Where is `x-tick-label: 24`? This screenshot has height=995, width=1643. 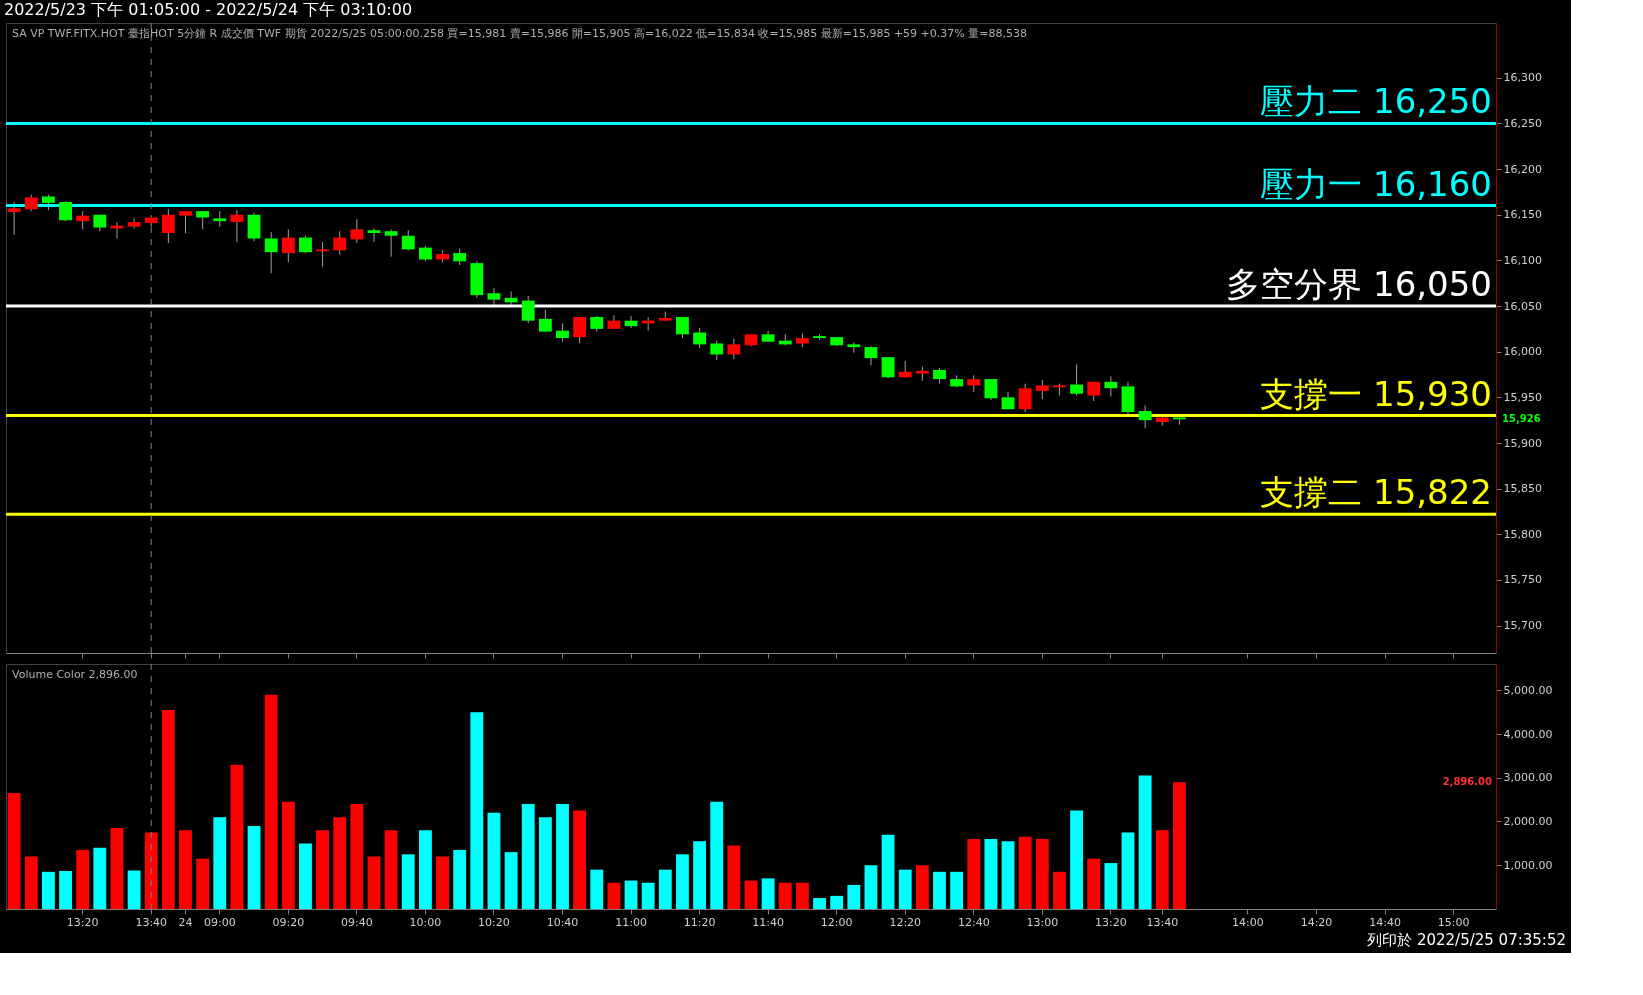
x-tick-label: 24 is located at coordinates (185, 922).